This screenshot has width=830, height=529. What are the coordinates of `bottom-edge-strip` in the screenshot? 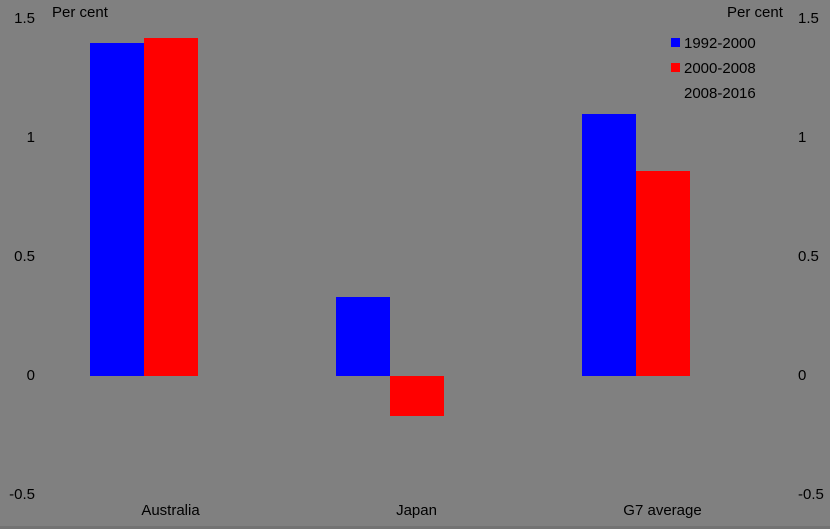 It's located at (415, 527).